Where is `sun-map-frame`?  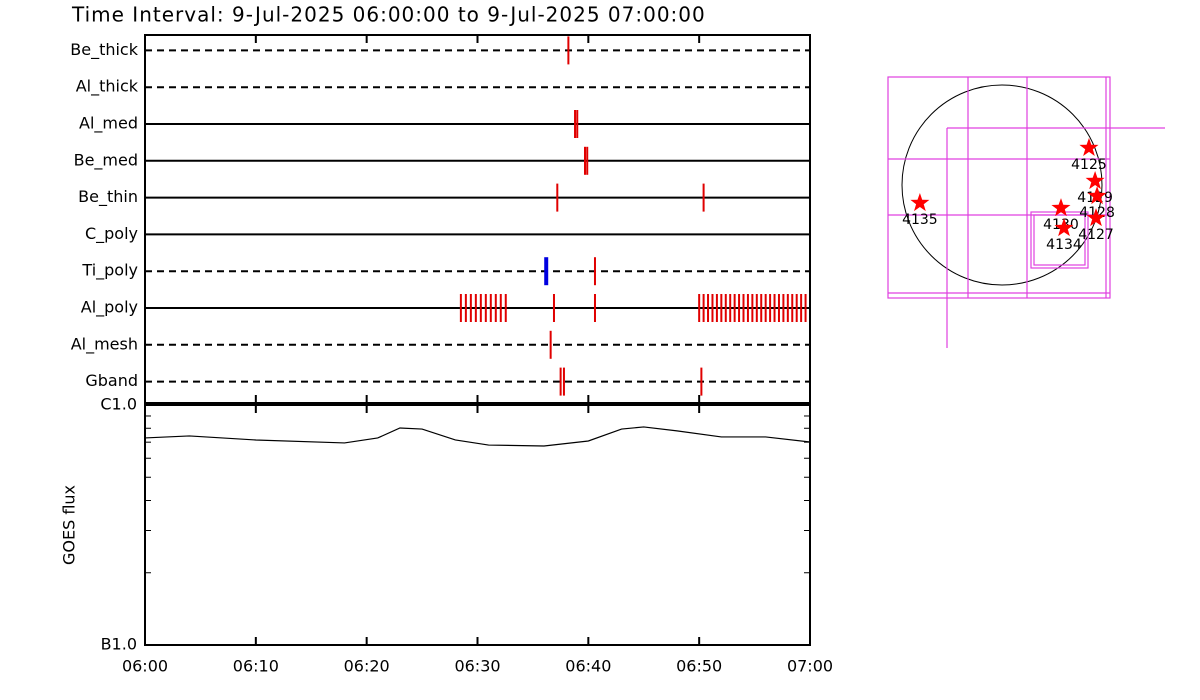
sun-map-frame is located at coordinates (1026, 212).